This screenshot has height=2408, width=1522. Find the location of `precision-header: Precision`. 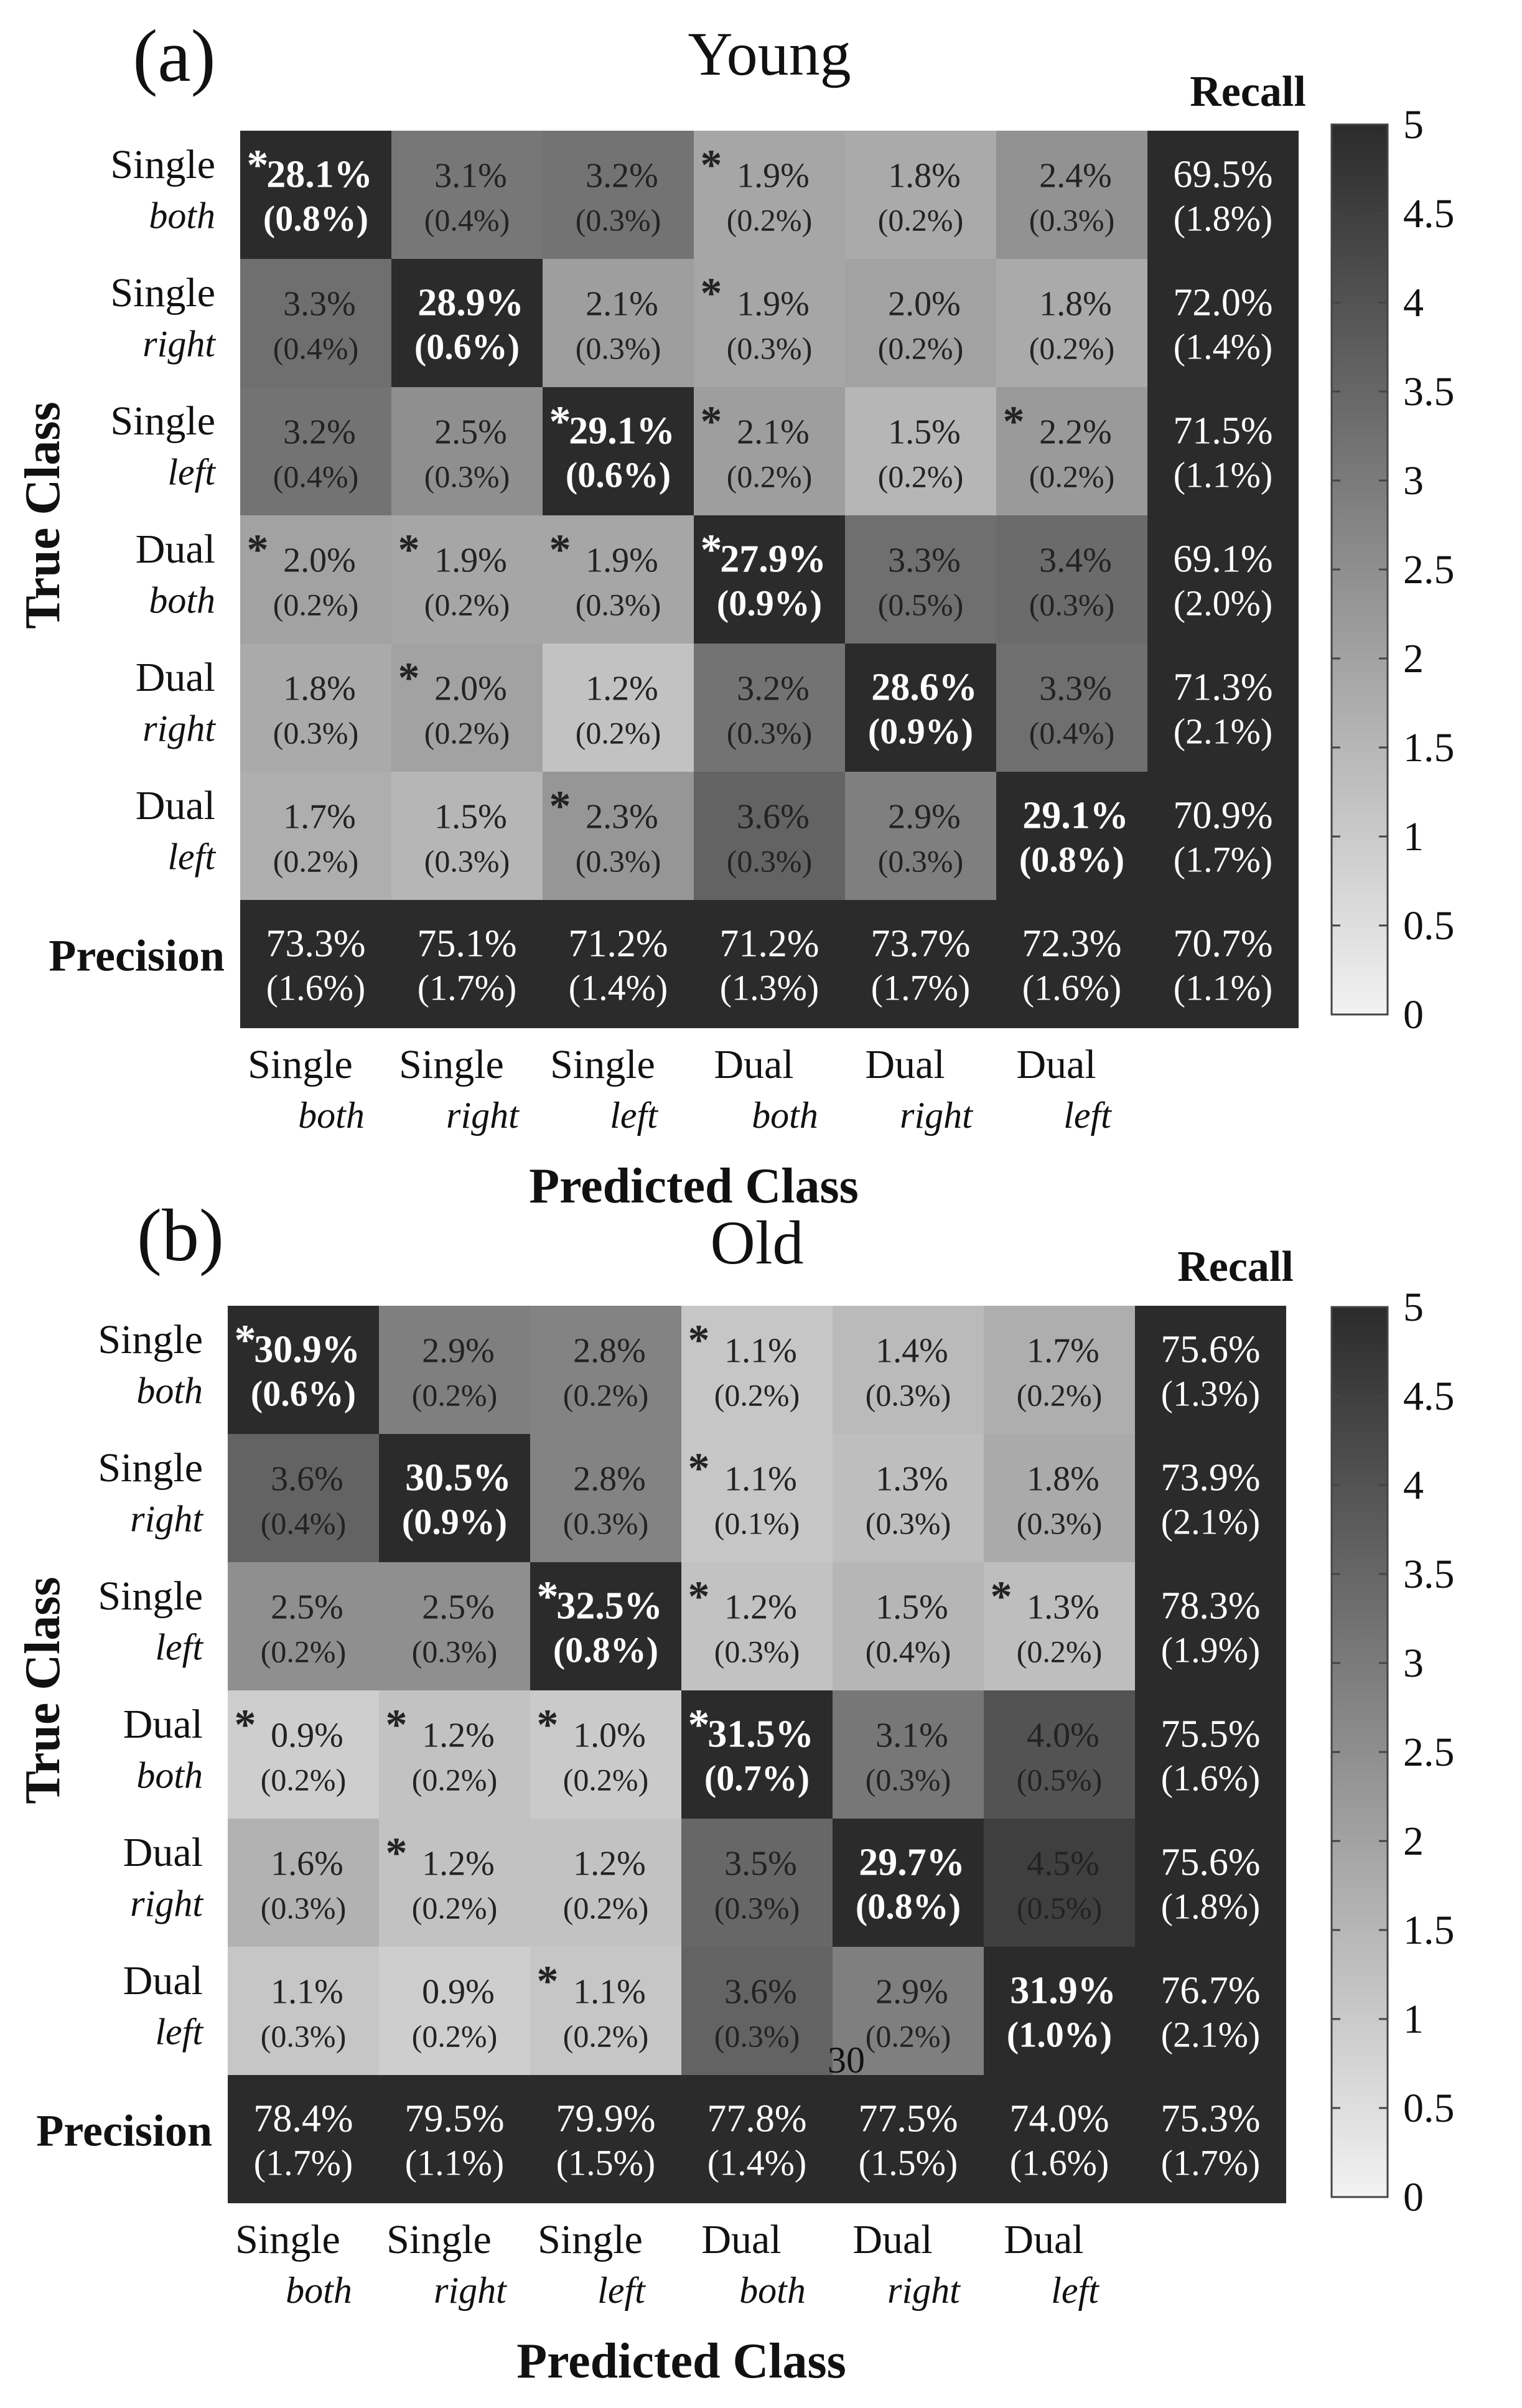

precision-header: Precision is located at coordinates (137, 955).